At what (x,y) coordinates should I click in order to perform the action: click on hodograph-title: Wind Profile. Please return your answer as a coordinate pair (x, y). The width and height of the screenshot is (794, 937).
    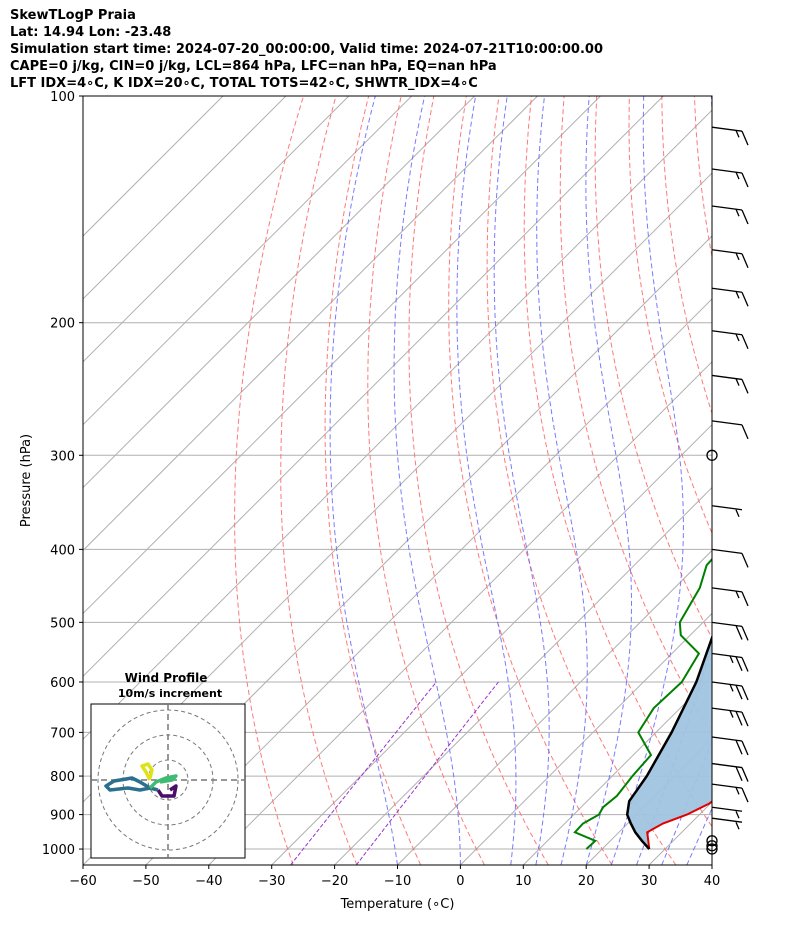
    Looking at the image, I should click on (166, 678).